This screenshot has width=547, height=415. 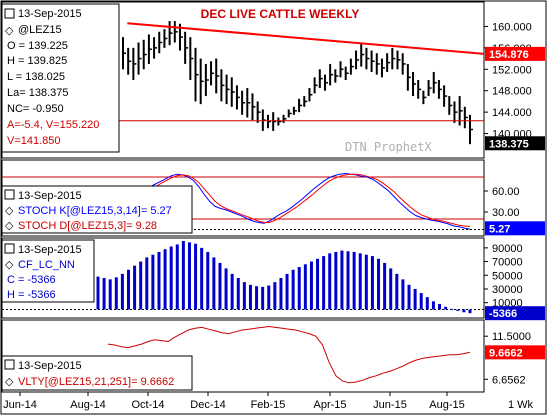 I want to click on axis-tick-label: 148.000, so click(x=512, y=92).